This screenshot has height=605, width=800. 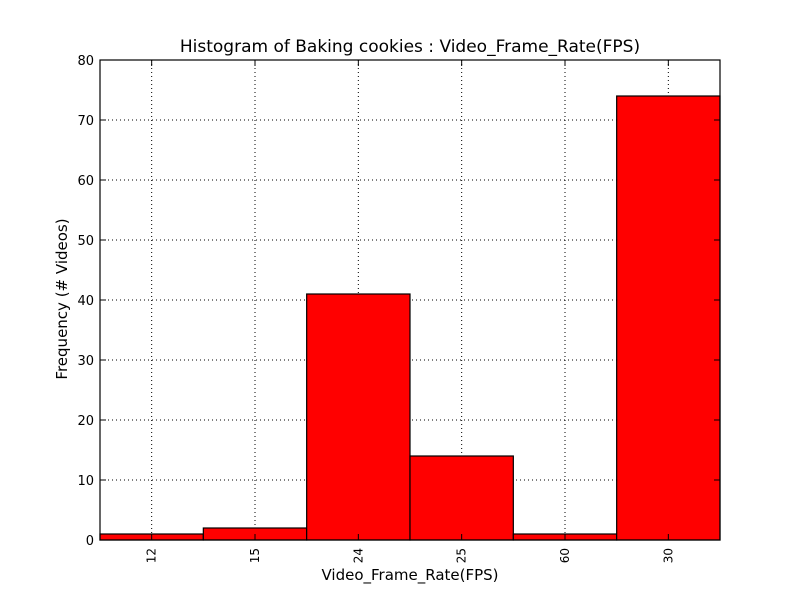 I want to click on x-tick-label: 30, so click(x=668, y=555).